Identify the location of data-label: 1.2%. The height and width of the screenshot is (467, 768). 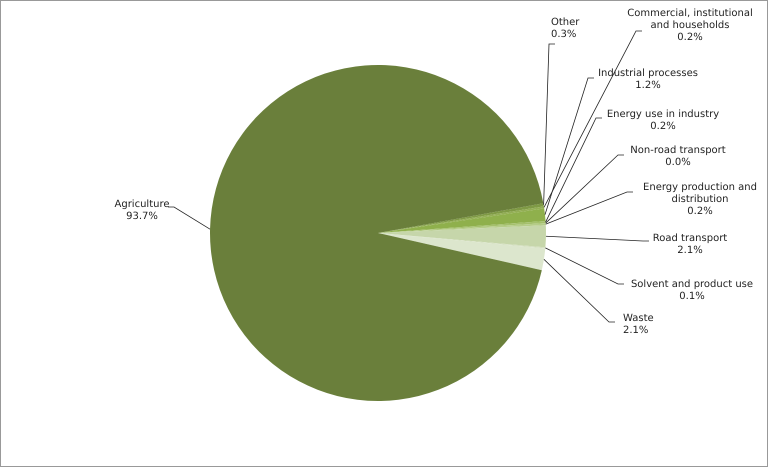
(648, 85).